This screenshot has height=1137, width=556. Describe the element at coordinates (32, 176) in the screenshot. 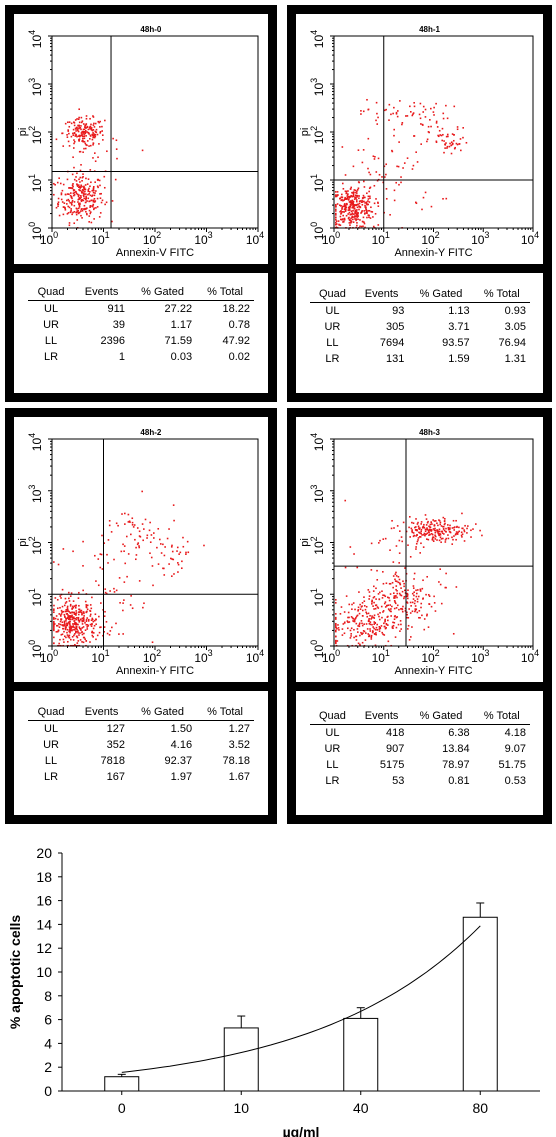

I see `y-tick-exponent: 1` at that location.